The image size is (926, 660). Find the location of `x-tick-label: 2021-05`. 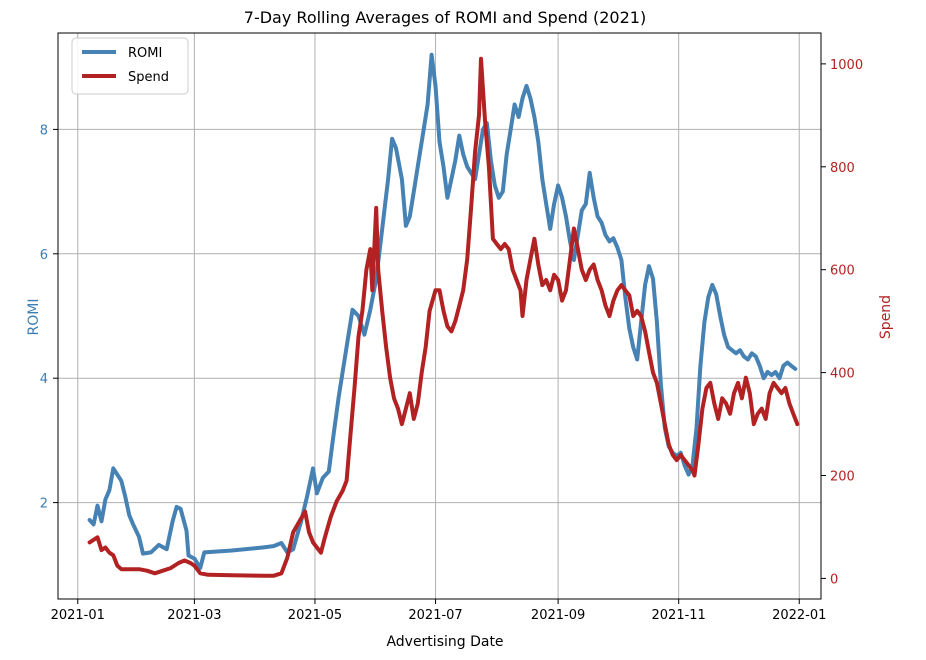

x-tick-label: 2021-05 is located at coordinates (315, 615).